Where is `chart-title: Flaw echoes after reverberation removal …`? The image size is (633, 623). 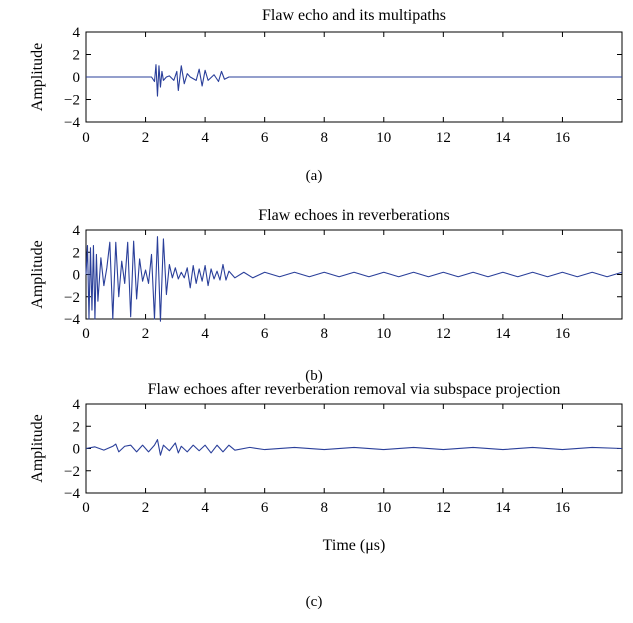
chart-title: Flaw echoes after reverberation removal … is located at coordinates (354, 389).